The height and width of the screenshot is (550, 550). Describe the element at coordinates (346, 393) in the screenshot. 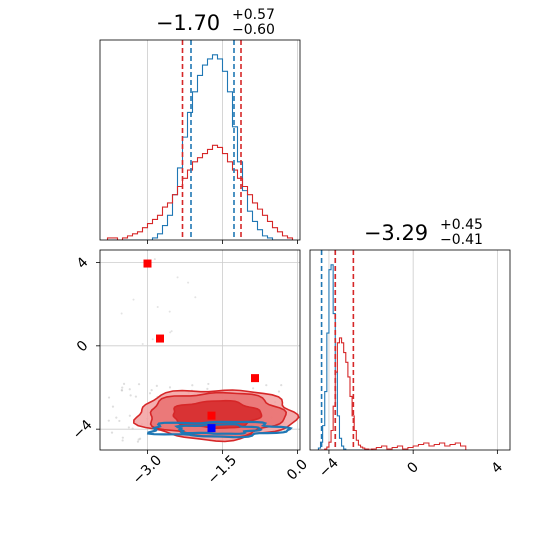

I see `hist2-series-1-step` at that location.